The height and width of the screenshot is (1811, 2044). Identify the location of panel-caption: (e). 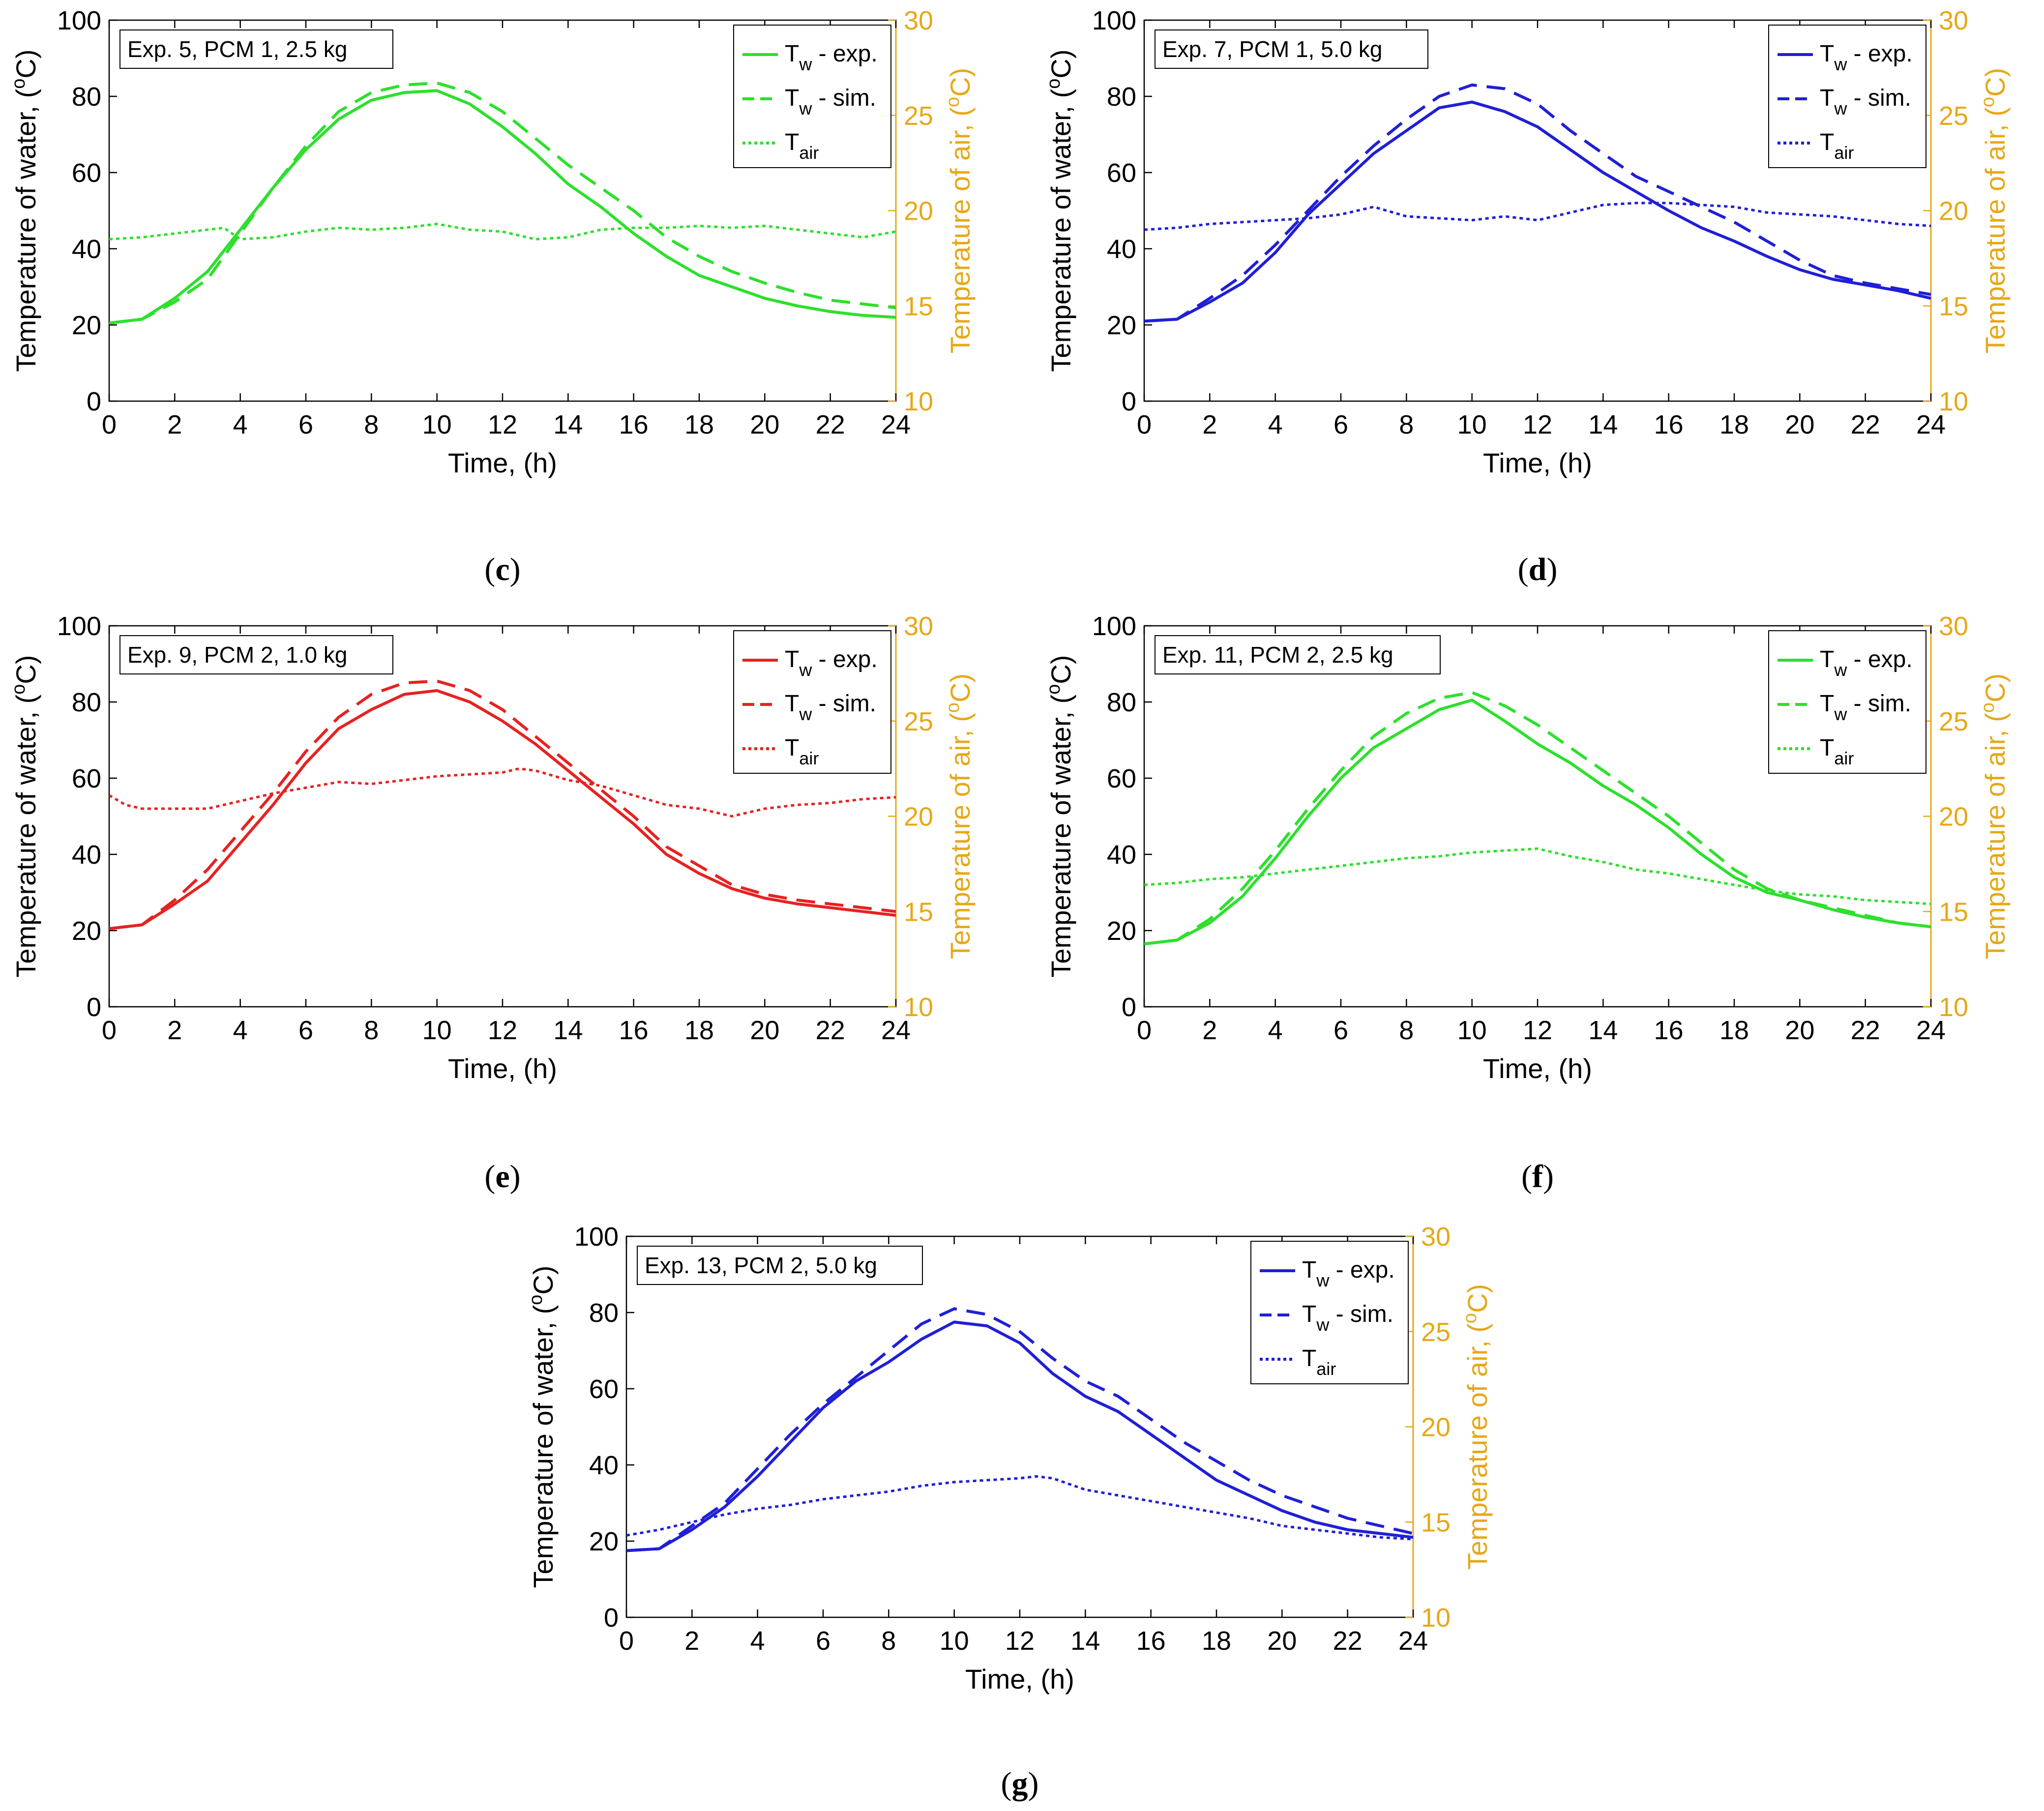
(502, 1177).